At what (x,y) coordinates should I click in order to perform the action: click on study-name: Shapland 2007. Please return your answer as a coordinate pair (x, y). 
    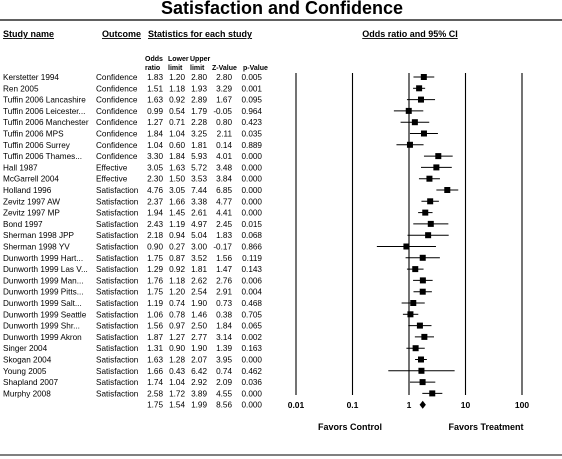
    Looking at the image, I should click on (31, 382).